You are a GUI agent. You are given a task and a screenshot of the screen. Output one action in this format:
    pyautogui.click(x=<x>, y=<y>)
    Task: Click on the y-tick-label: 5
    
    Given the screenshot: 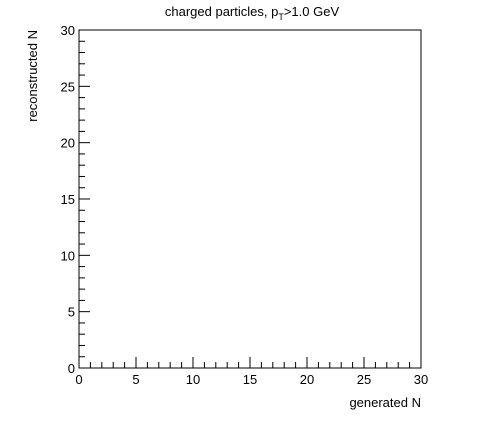 What is the action you would take?
    pyautogui.click(x=71, y=312)
    